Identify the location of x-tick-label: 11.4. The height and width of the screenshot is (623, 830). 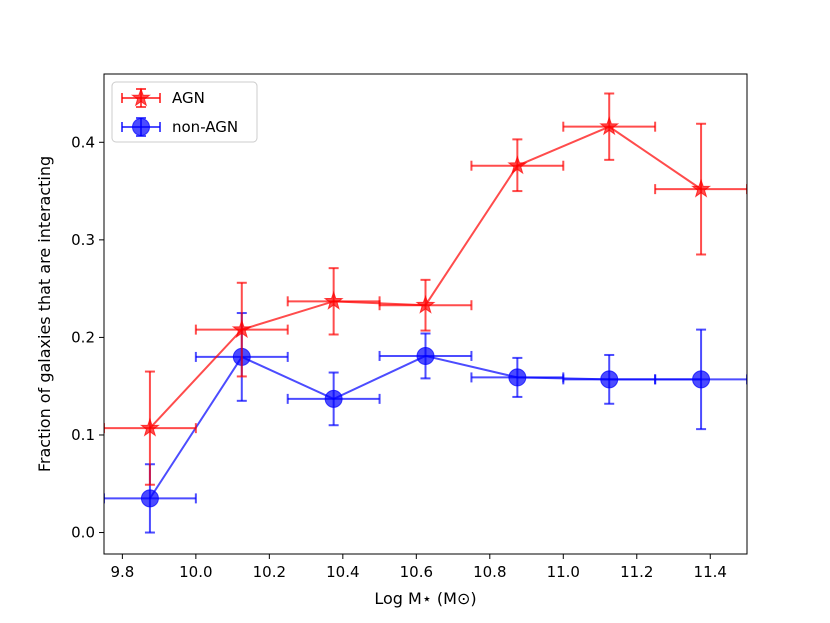
(710, 572).